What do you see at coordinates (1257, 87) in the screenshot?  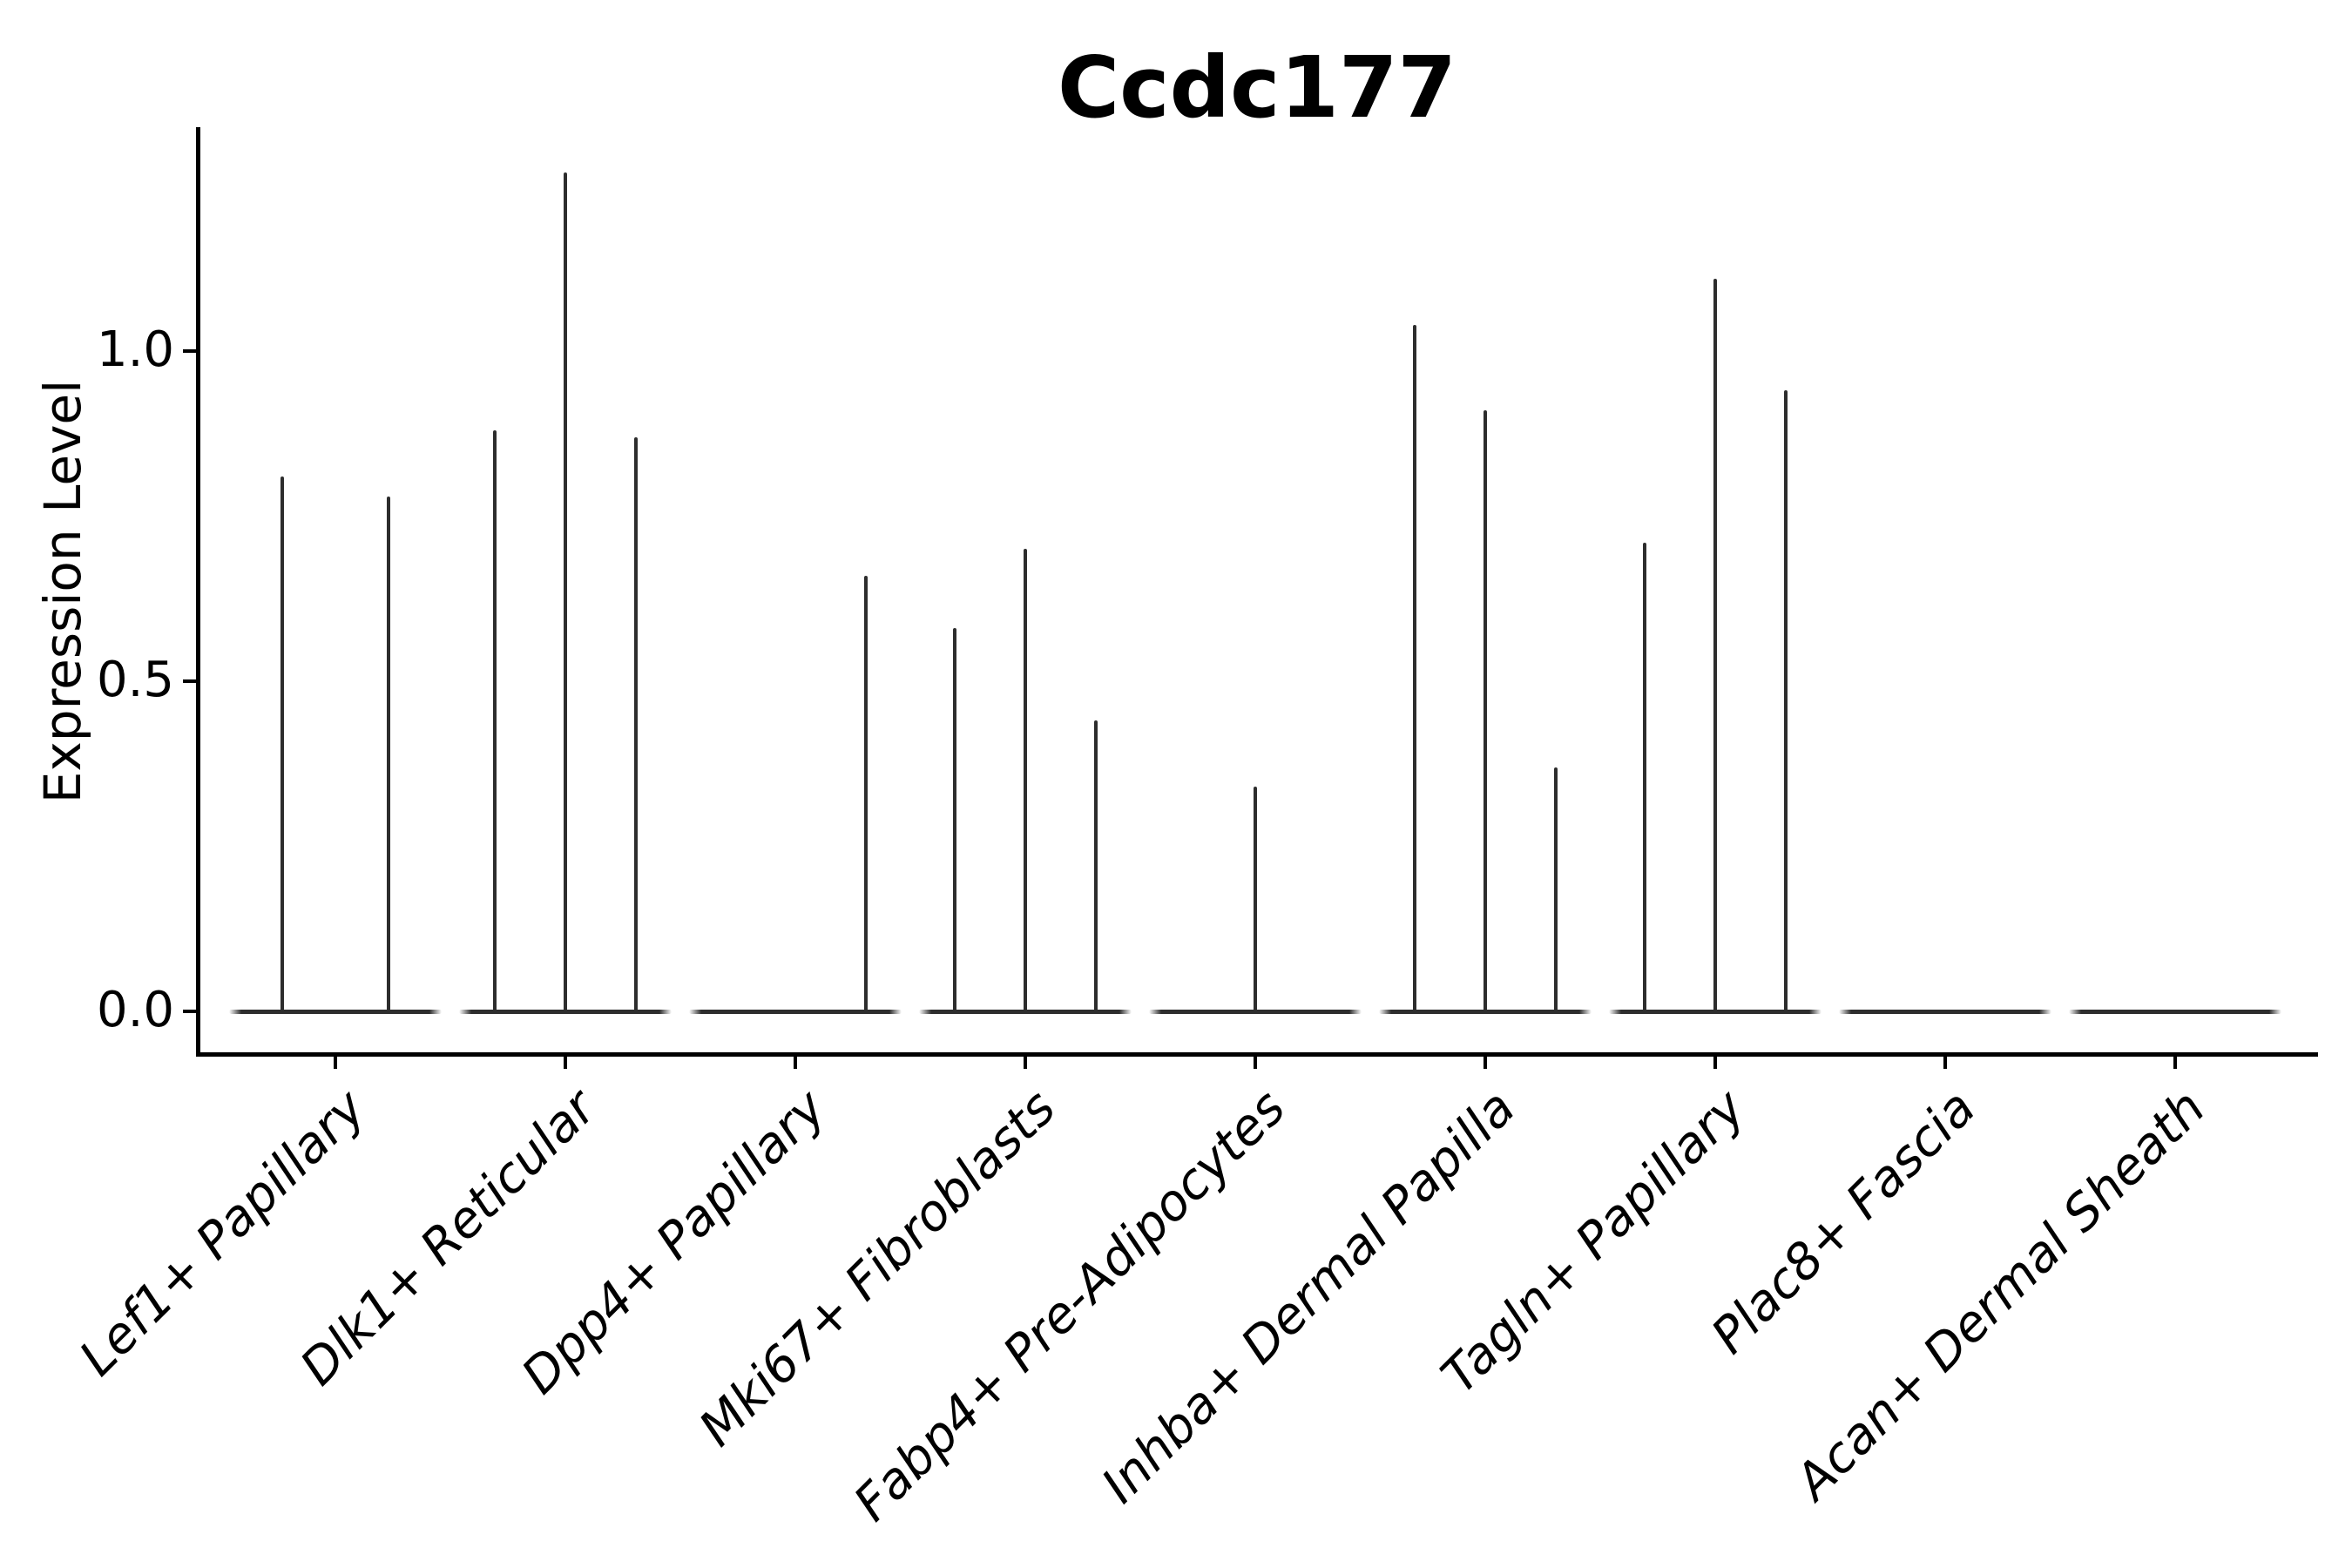 I see `chart-title: Ccdc177` at bounding box center [1257, 87].